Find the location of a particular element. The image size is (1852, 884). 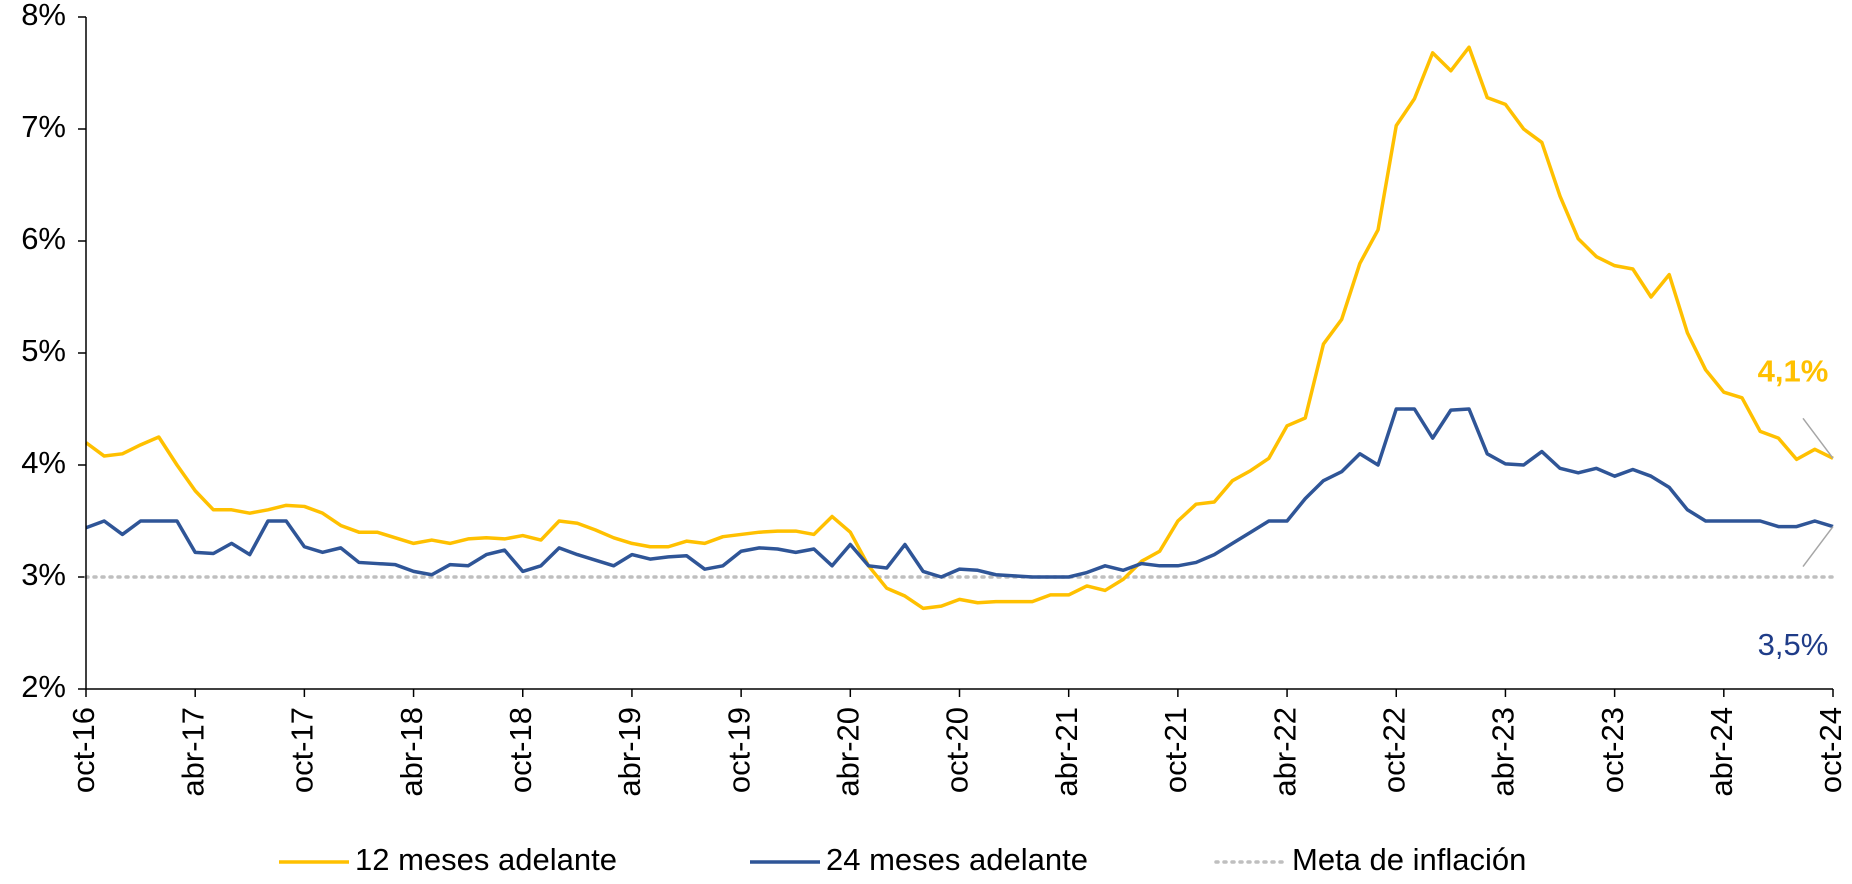

x-tick-label: oct-20 is located at coordinates (957, 750).